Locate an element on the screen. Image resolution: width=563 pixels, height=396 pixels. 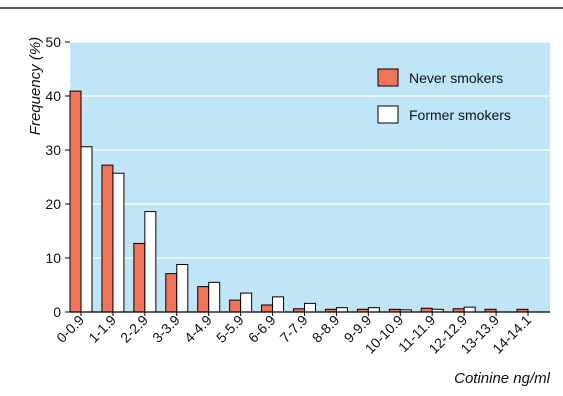
y-axis-ticks: 0 10 20 30 40 50 is located at coordinates (57, 177).